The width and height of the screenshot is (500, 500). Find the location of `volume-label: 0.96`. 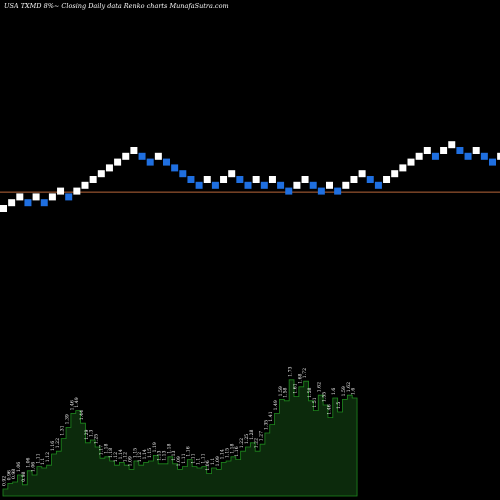

volume-label: 0.96 is located at coordinates (9, 475).